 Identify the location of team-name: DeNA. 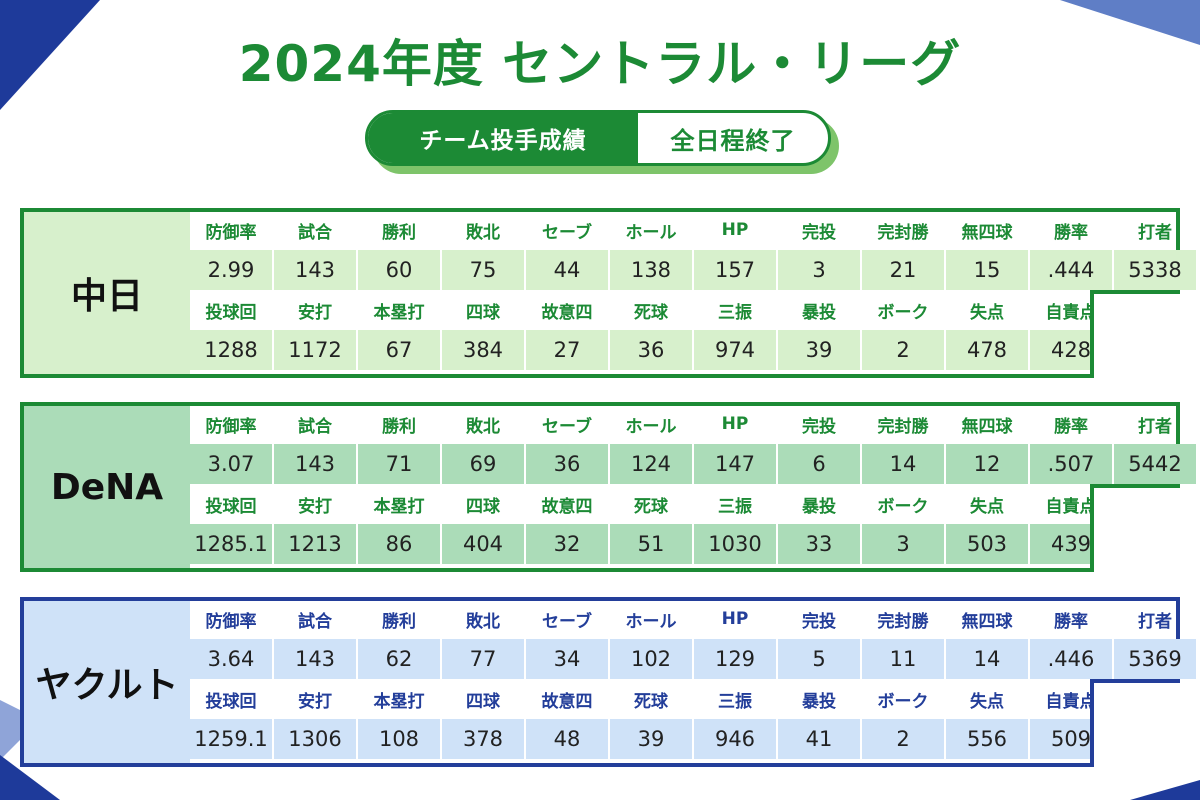
(107, 487).